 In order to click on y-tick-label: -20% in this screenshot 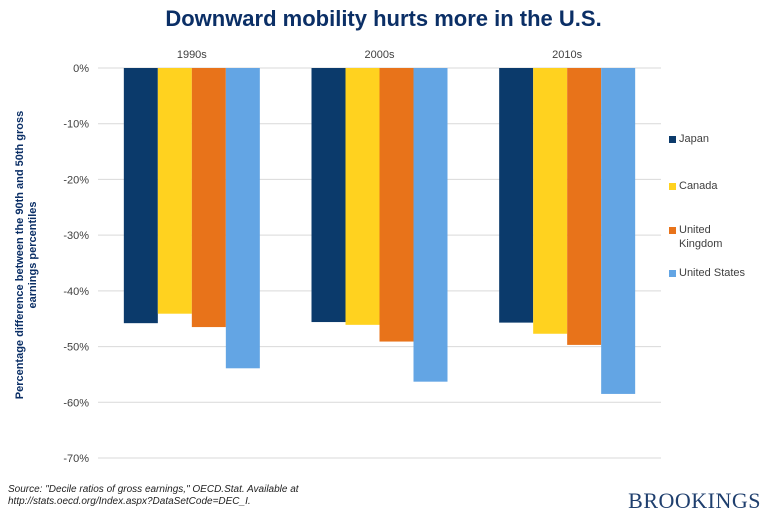, I will do `click(76, 180)`.